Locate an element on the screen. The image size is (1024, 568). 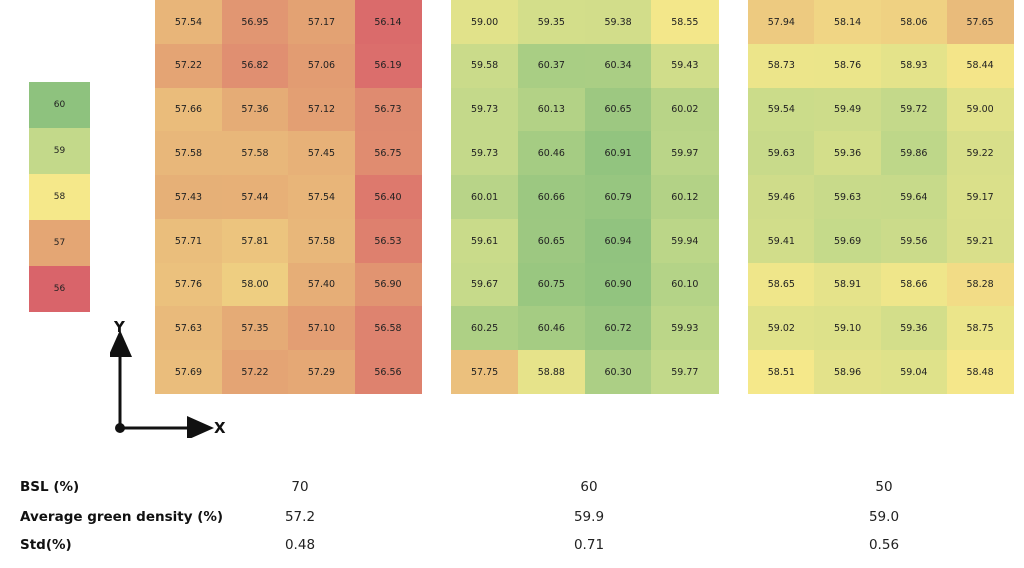
heatmap-cell: 56.75 is located at coordinates (388, 153).